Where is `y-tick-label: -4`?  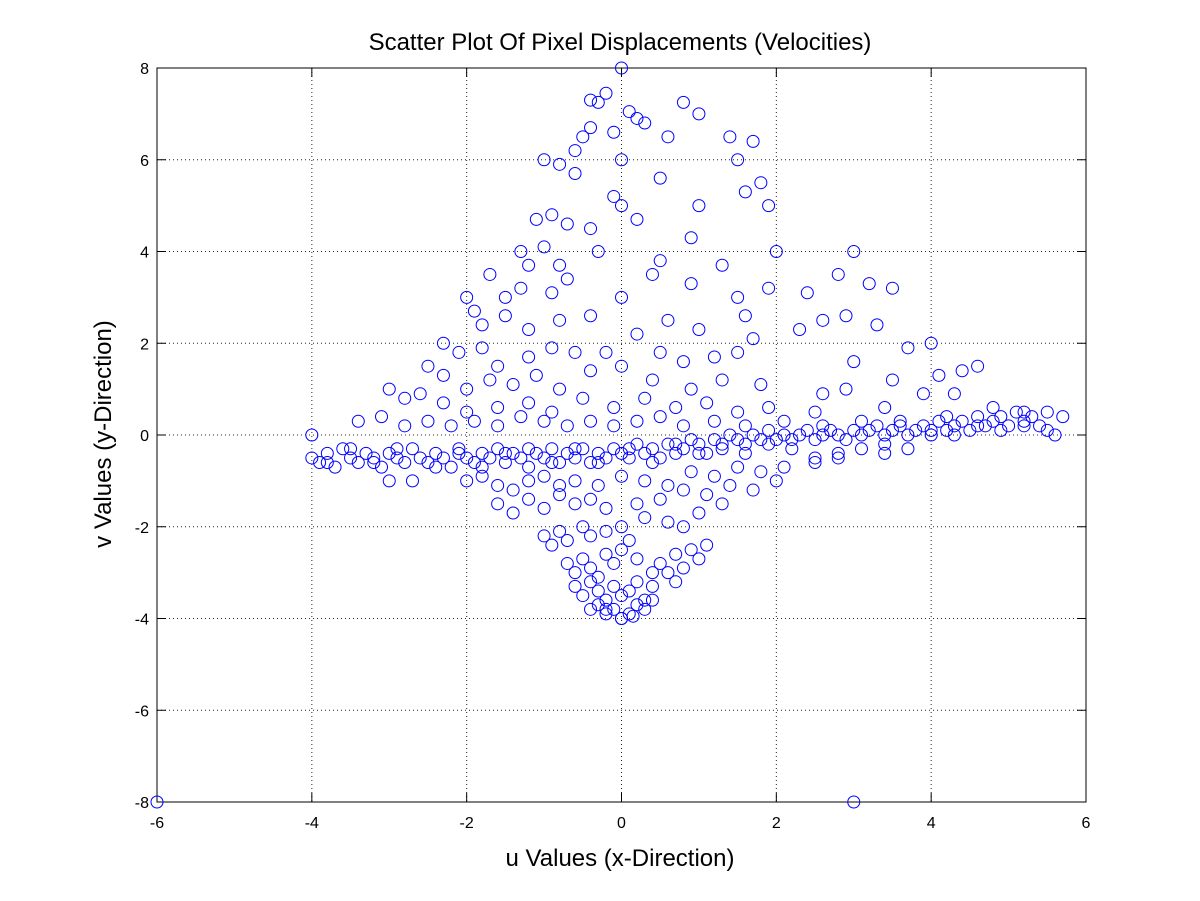 y-tick-label: -4 is located at coordinates (142, 620).